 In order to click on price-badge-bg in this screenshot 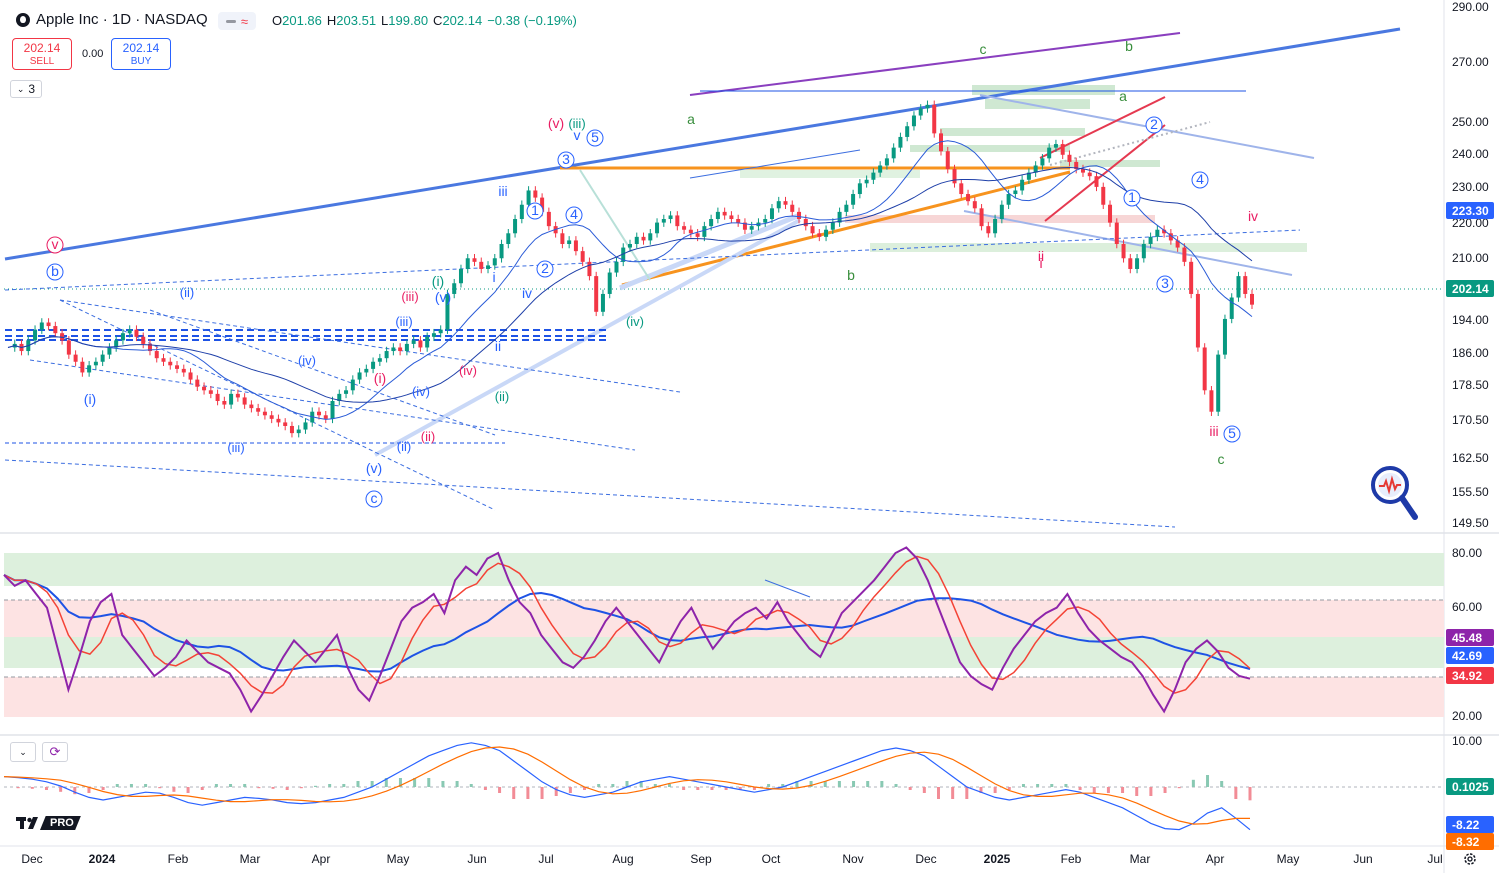, I will do `click(1470, 288)`.